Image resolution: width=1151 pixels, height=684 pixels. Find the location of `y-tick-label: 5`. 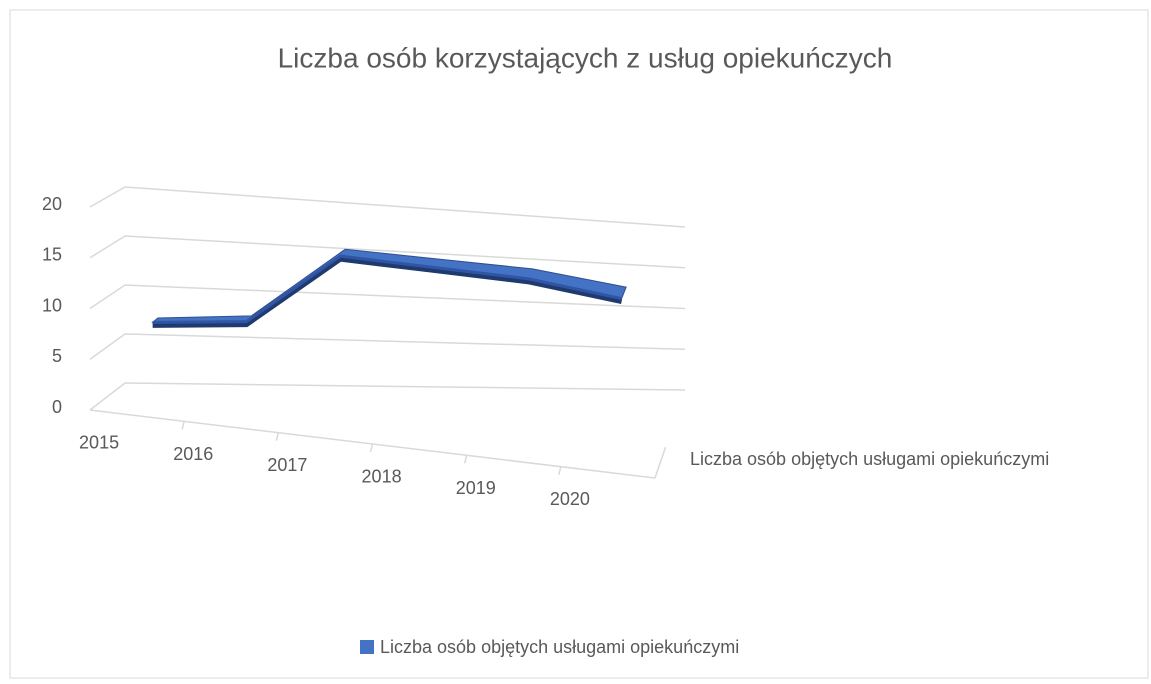

y-tick-label: 5 is located at coordinates (57, 356).